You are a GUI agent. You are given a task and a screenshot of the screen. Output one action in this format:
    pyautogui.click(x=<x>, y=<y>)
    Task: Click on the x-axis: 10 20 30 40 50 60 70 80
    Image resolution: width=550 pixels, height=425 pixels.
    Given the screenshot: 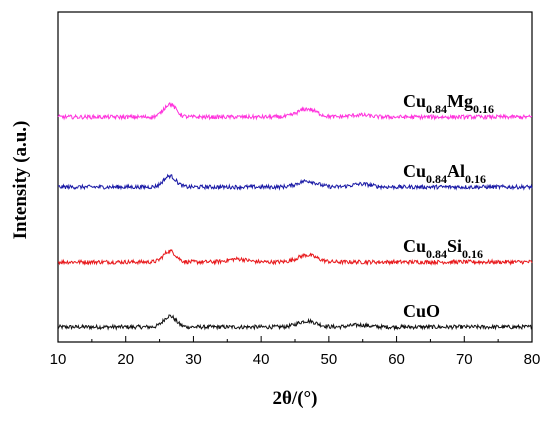 What is the action you would take?
    pyautogui.click(x=295, y=352)
    